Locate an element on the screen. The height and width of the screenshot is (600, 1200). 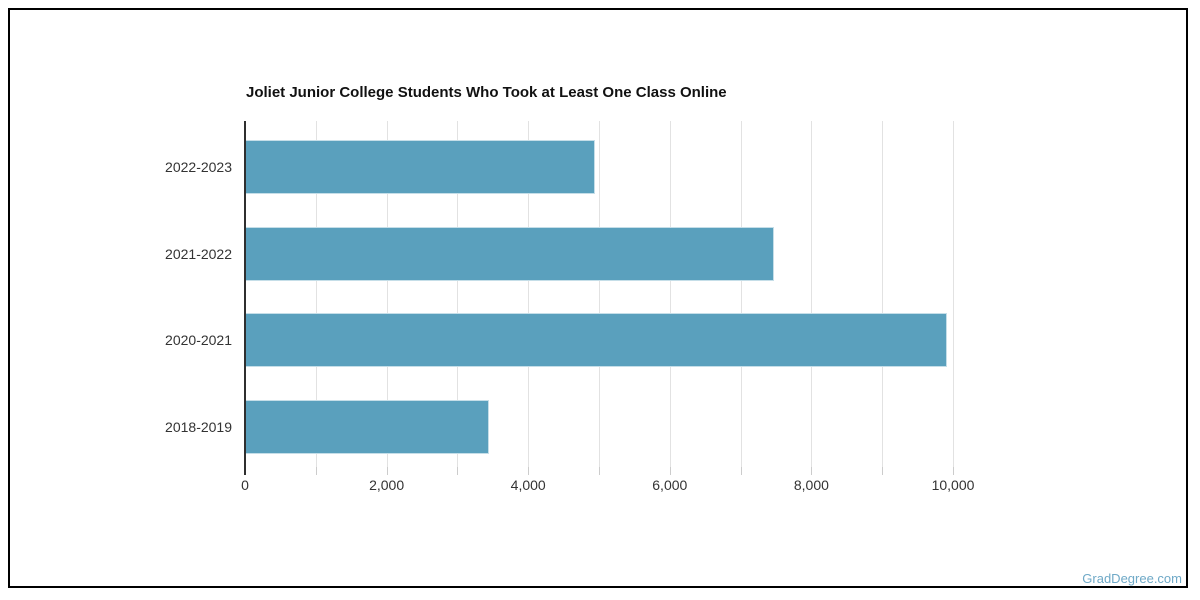
y-axis-line is located at coordinates (245, 294).